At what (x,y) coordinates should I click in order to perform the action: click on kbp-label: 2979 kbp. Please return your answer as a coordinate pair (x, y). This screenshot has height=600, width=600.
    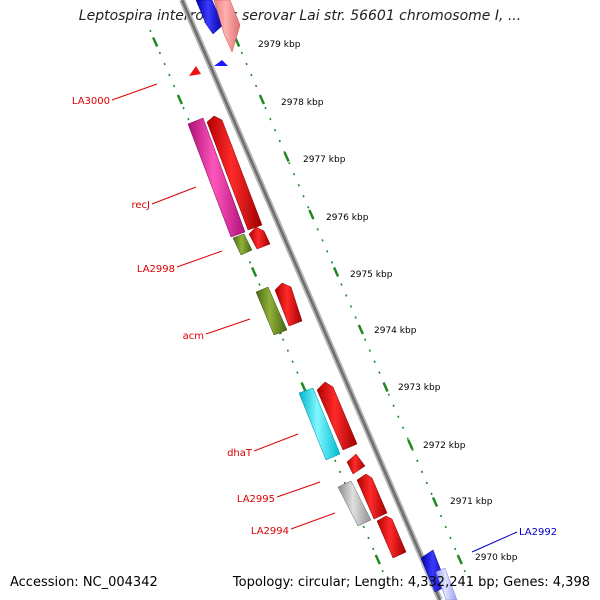
    Looking at the image, I should click on (279, 45).